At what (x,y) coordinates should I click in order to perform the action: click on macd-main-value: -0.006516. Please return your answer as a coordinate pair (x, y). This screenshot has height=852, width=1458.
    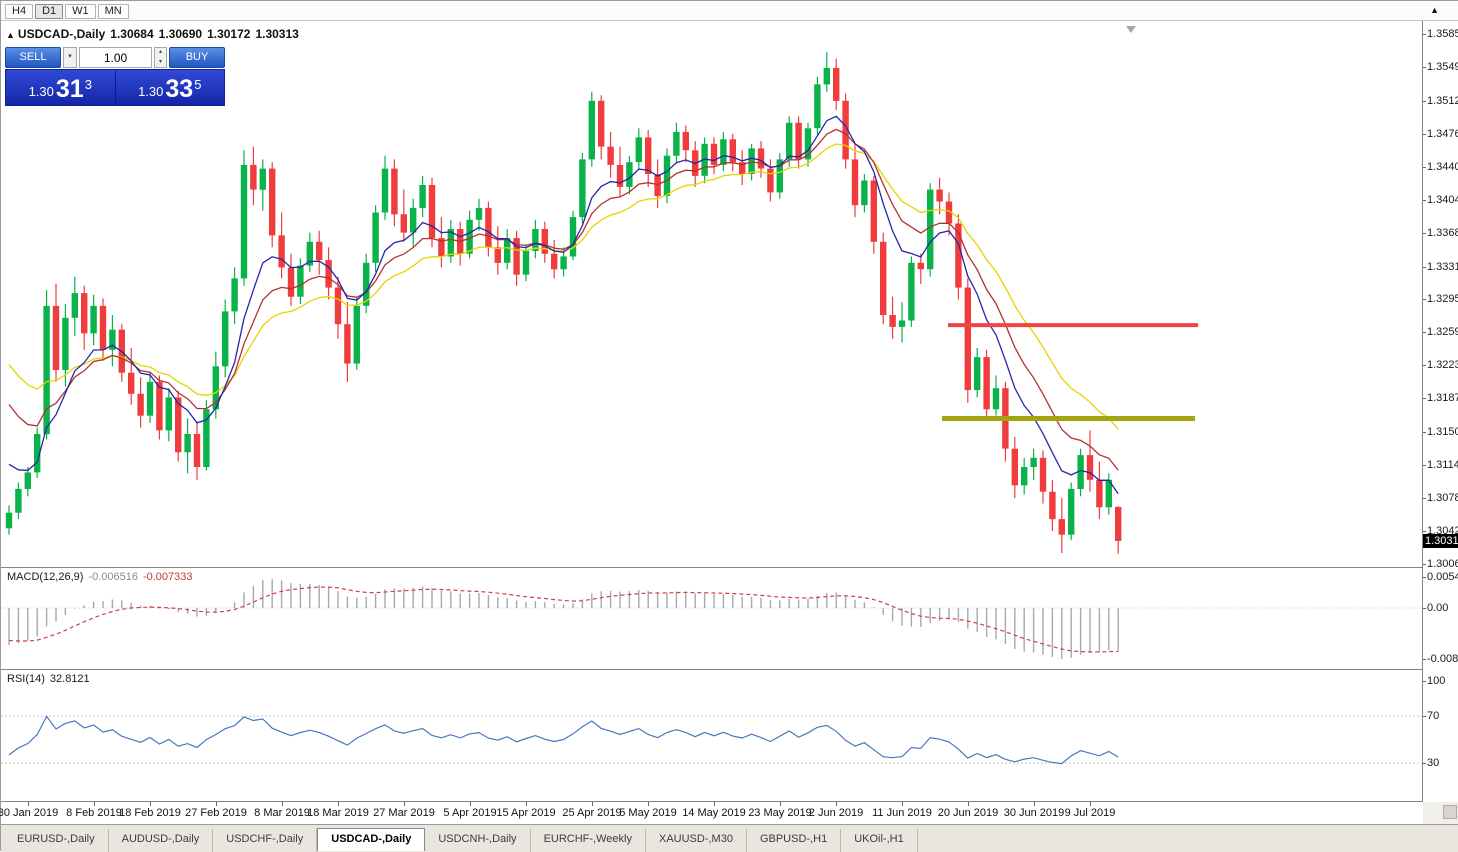
    Looking at the image, I should click on (113, 577).